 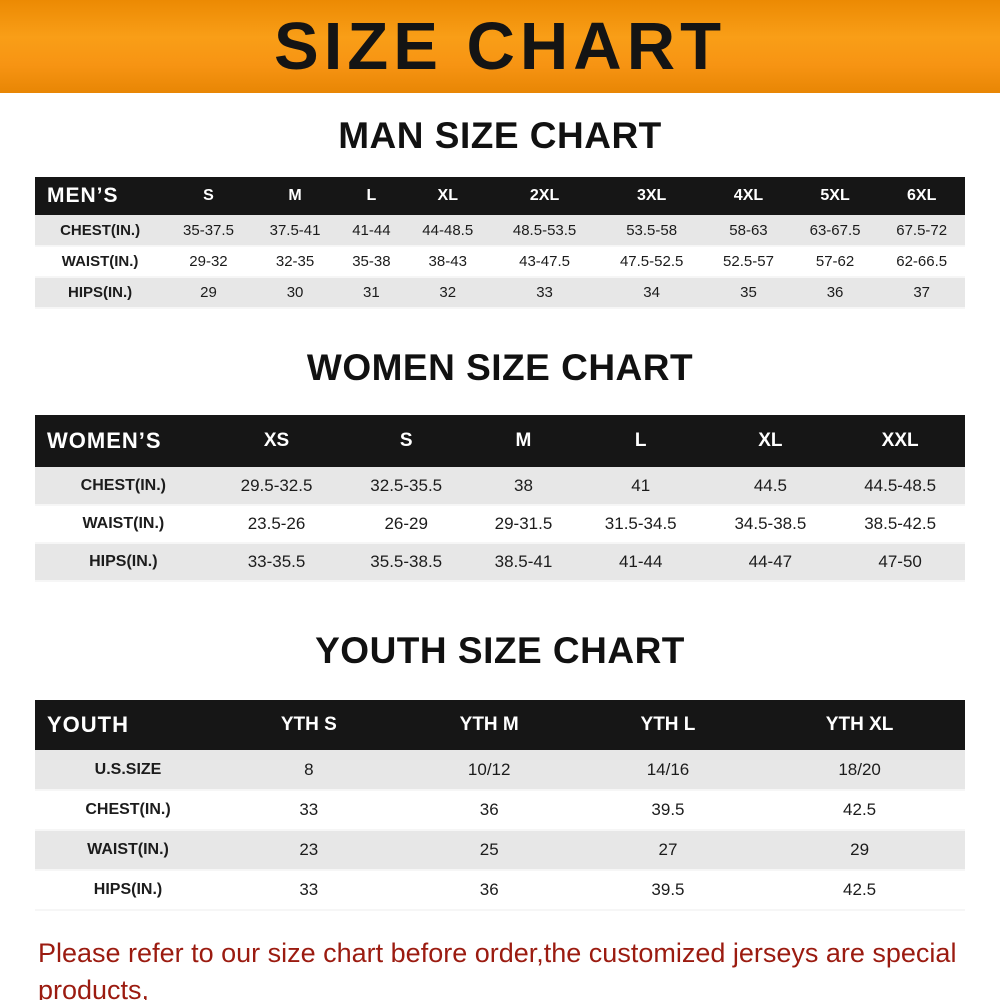 I want to click on measurement-value-cell: 18/20, so click(x=859, y=769).